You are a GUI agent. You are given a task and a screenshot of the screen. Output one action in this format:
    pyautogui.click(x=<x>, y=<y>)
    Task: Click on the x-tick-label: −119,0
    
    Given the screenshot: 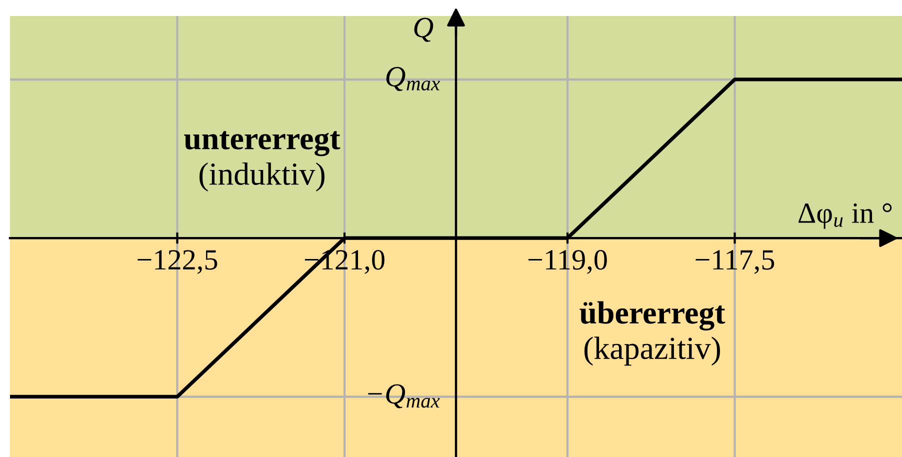 What is the action you would take?
    pyautogui.click(x=567, y=262)
    